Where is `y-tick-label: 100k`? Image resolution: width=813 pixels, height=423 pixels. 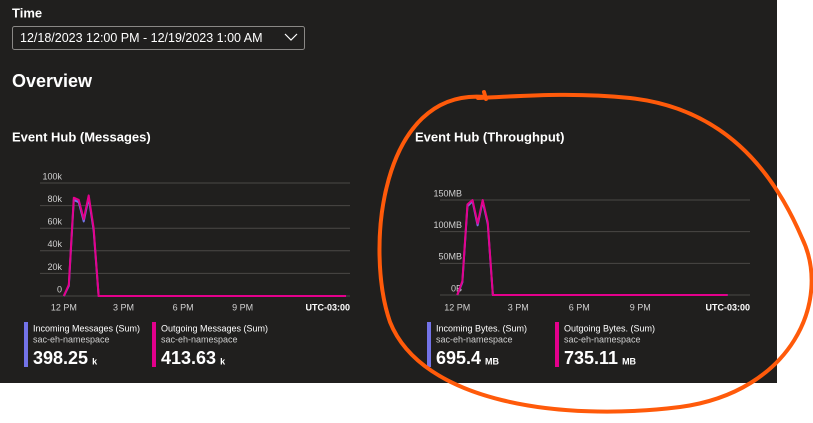 y-tick-label: 100k is located at coordinates (52, 176).